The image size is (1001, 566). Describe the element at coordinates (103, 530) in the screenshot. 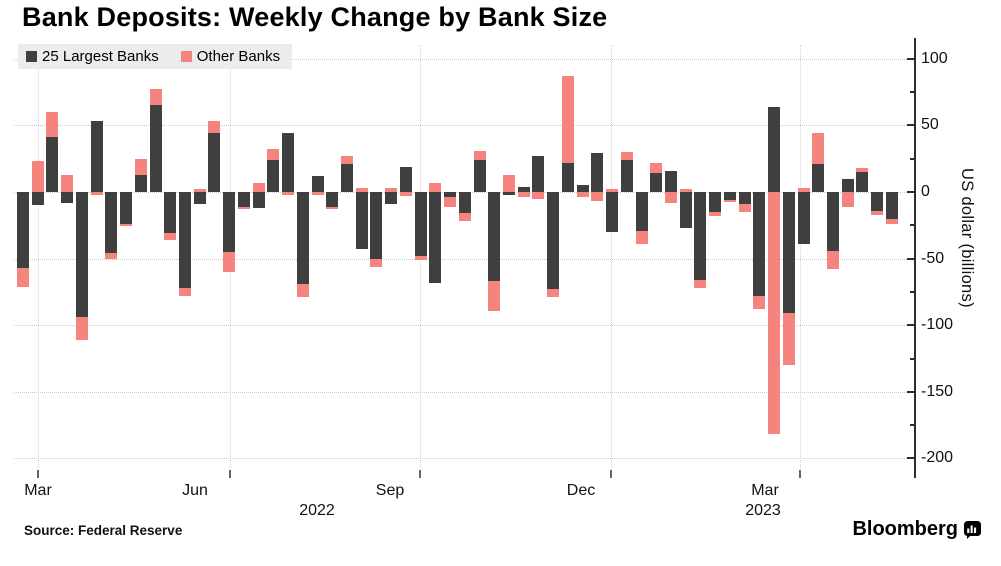

I see `source-note: Source: Federal Reserve` at that location.